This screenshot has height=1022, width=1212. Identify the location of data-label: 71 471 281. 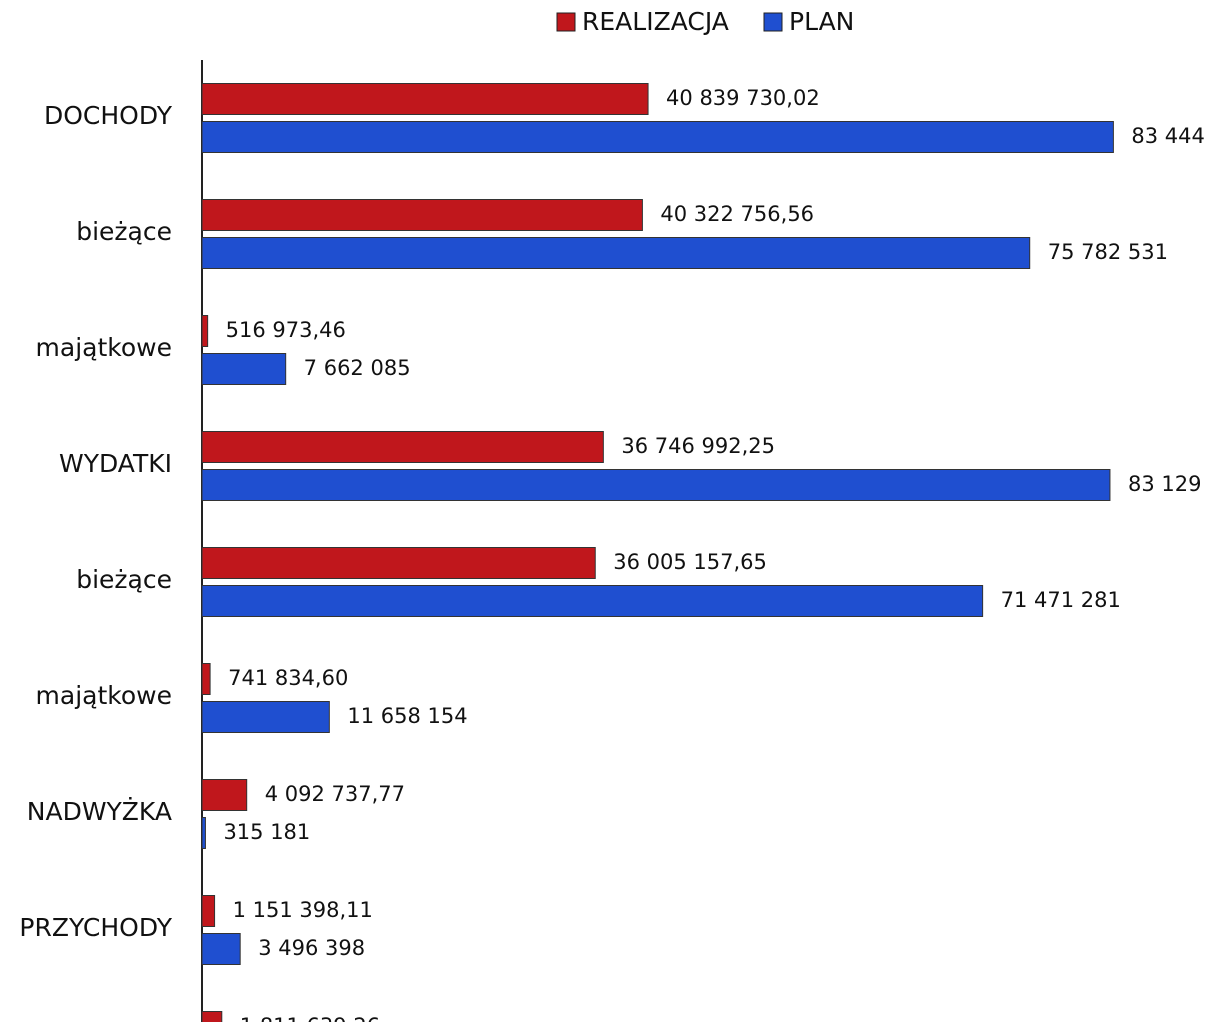
(1061, 600).